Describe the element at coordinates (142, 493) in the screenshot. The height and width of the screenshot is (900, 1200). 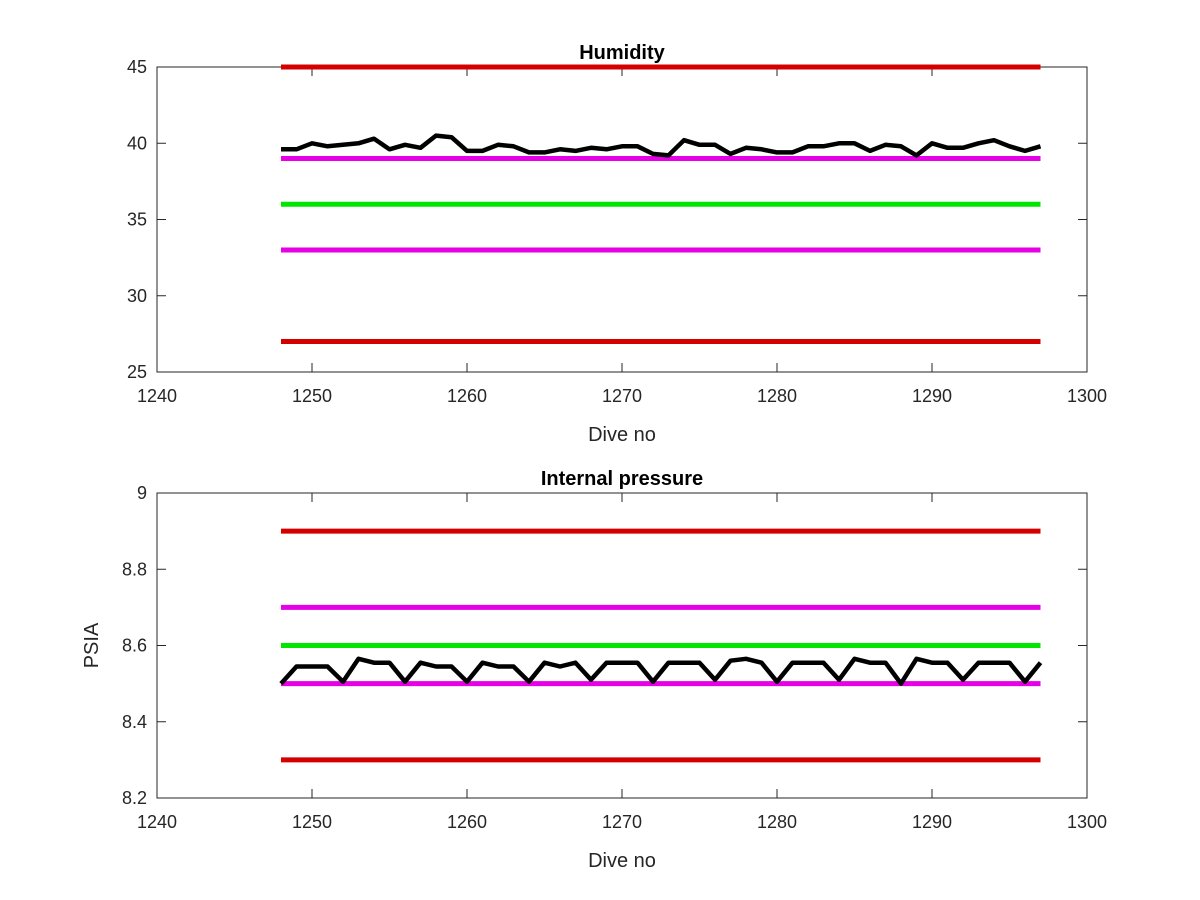
I see `y-tick-label: 9` at that location.